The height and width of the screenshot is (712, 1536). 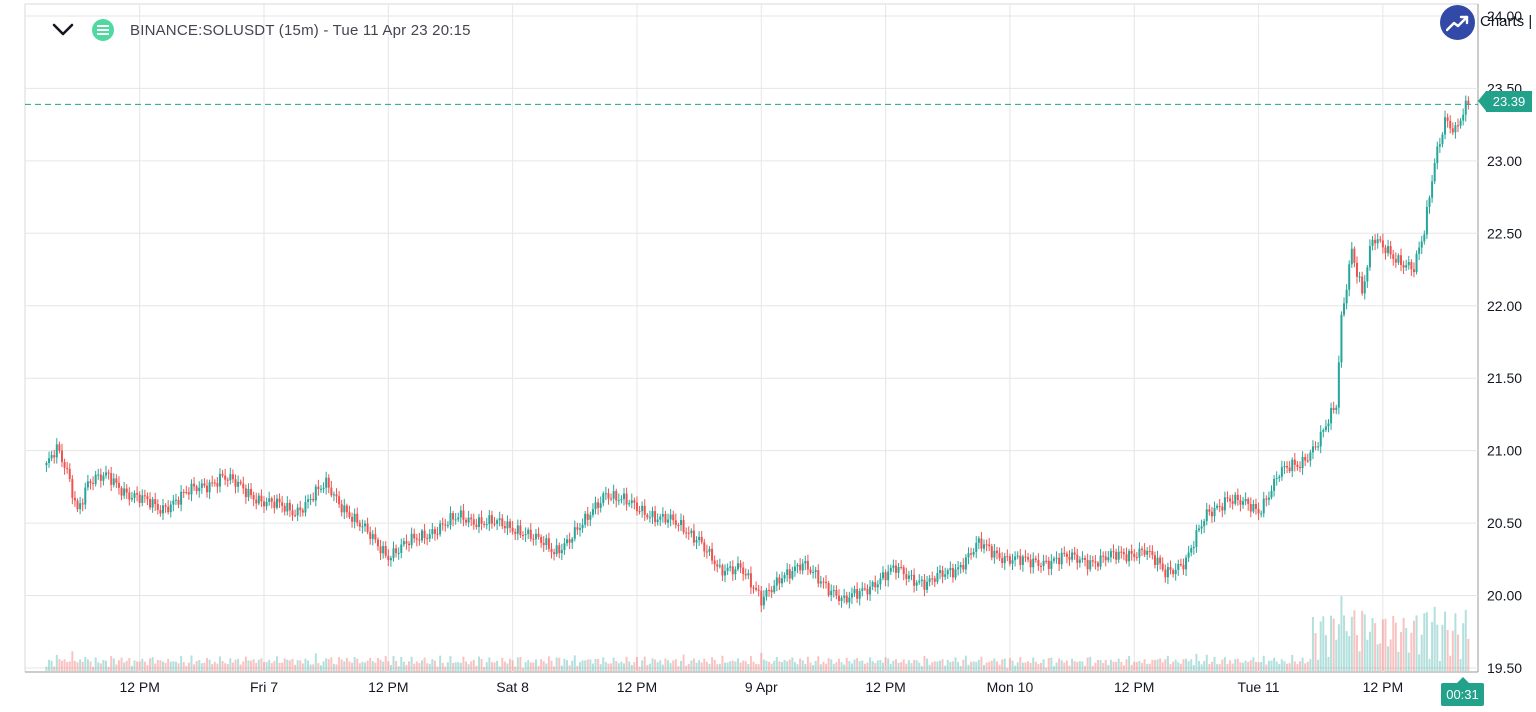 I want to click on time-tick-label: Tue 11, so click(x=1259, y=687).